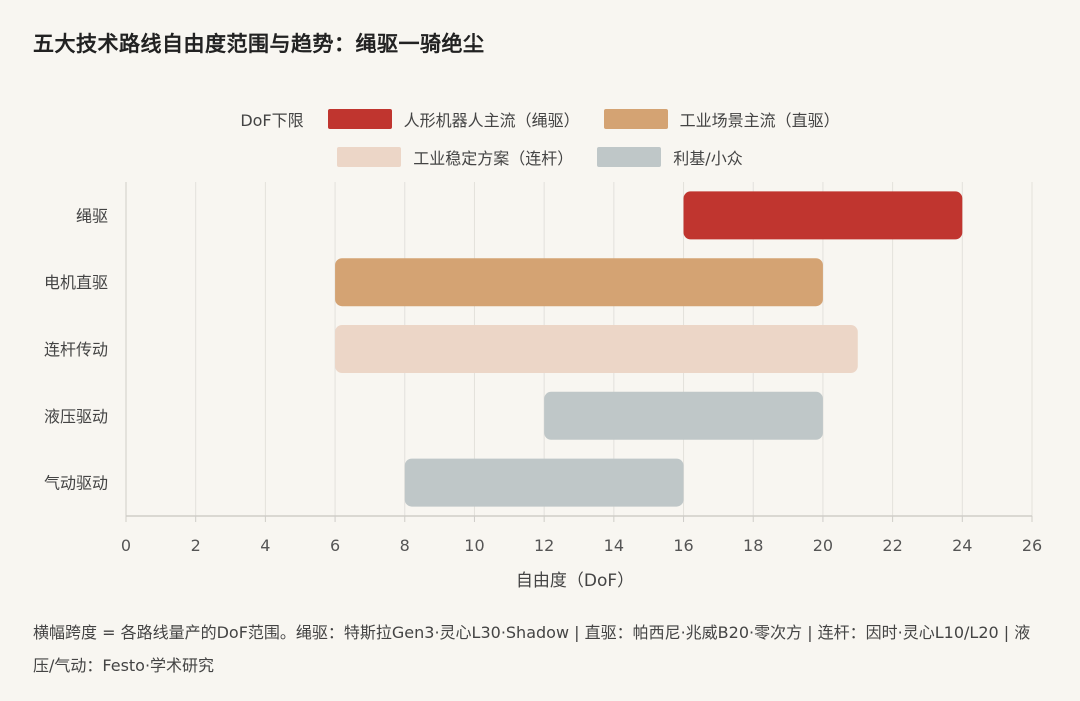 The width and height of the screenshot is (1080, 701). What do you see at coordinates (126, 545) in the screenshot?
I see `x-tick-label: 0` at bounding box center [126, 545].